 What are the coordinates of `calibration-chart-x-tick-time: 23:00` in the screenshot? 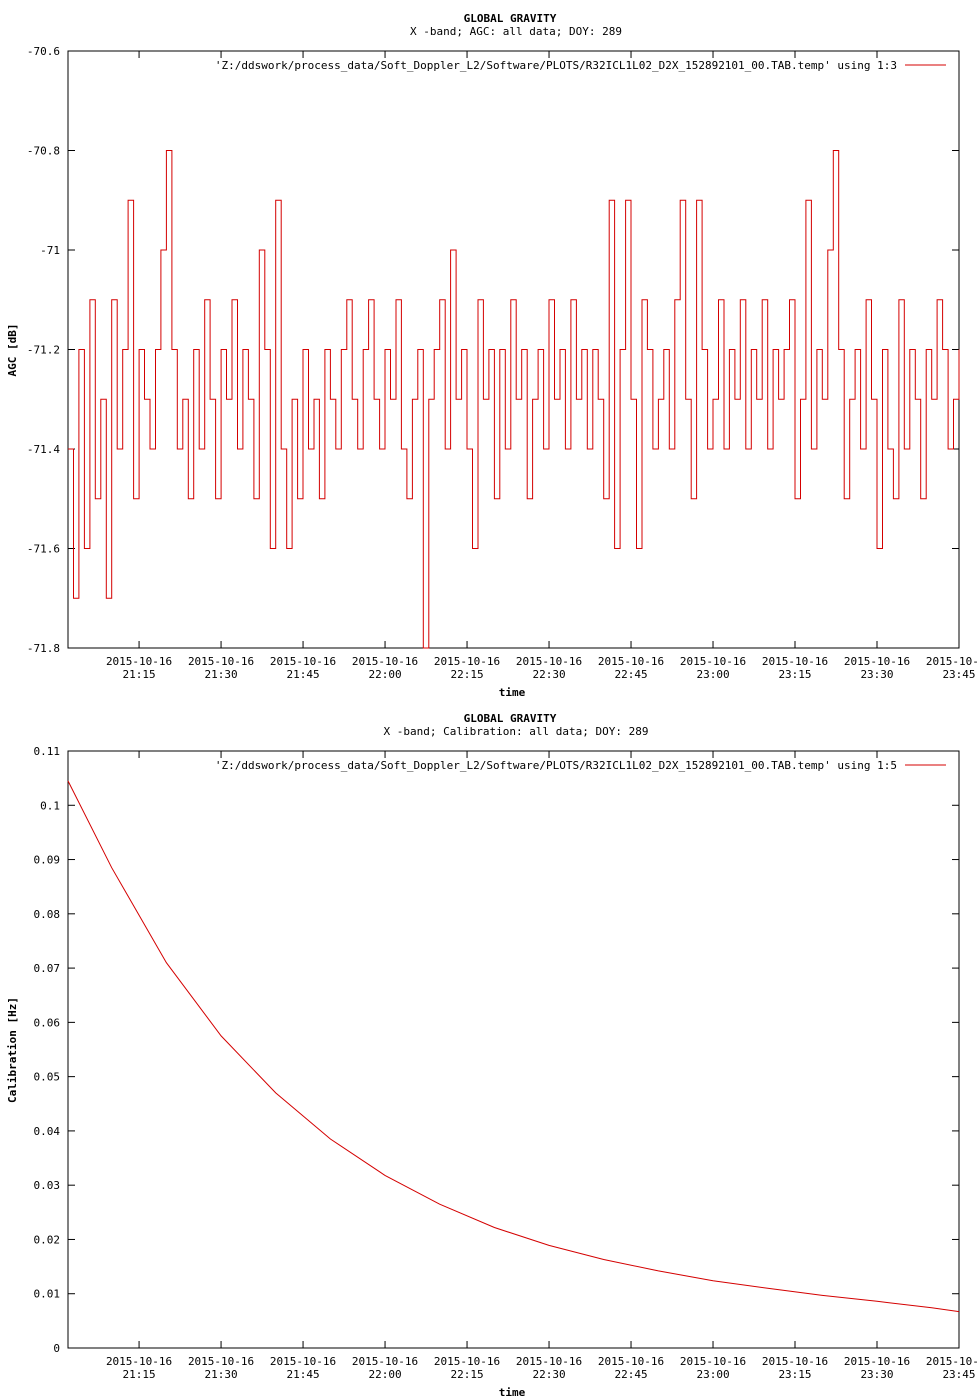 It's located at (712, 1374).